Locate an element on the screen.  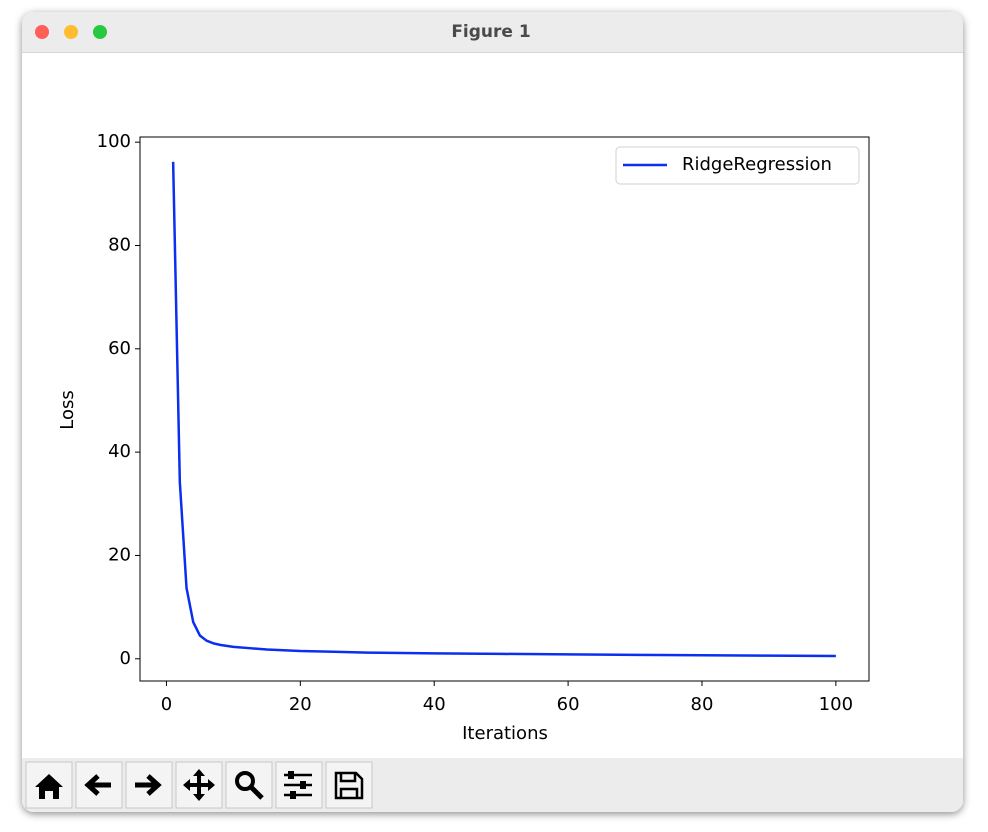
x-tick-label: 0 is located at coordinates (166, 704).